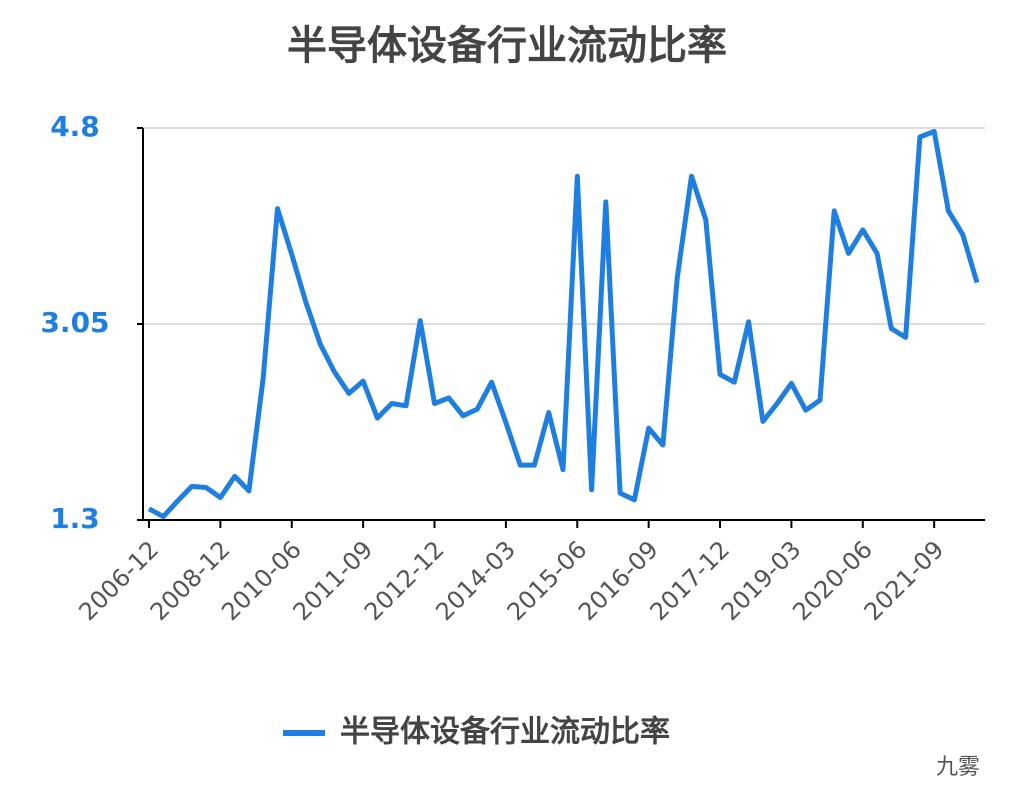 The image size is (1014, 810). What do you see at coordinates (958, 767) in the screenshot?
I see `watermark: 九雾` at bounding box center [958, 767].